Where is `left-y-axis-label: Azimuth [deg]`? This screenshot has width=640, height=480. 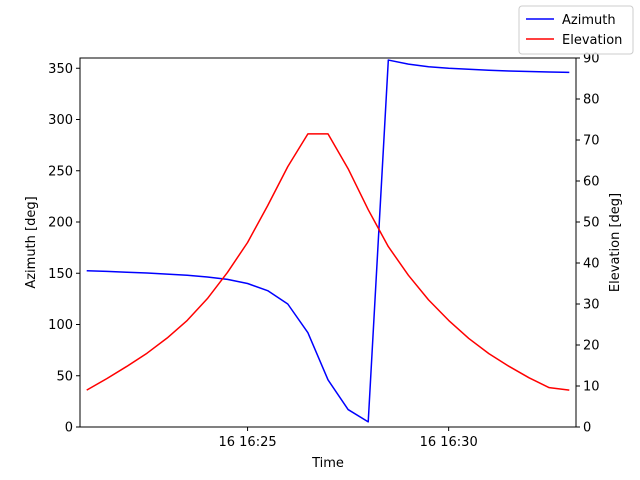 left-y-axis-label: Azimuth [deg] is located at coordinates (31, 242).